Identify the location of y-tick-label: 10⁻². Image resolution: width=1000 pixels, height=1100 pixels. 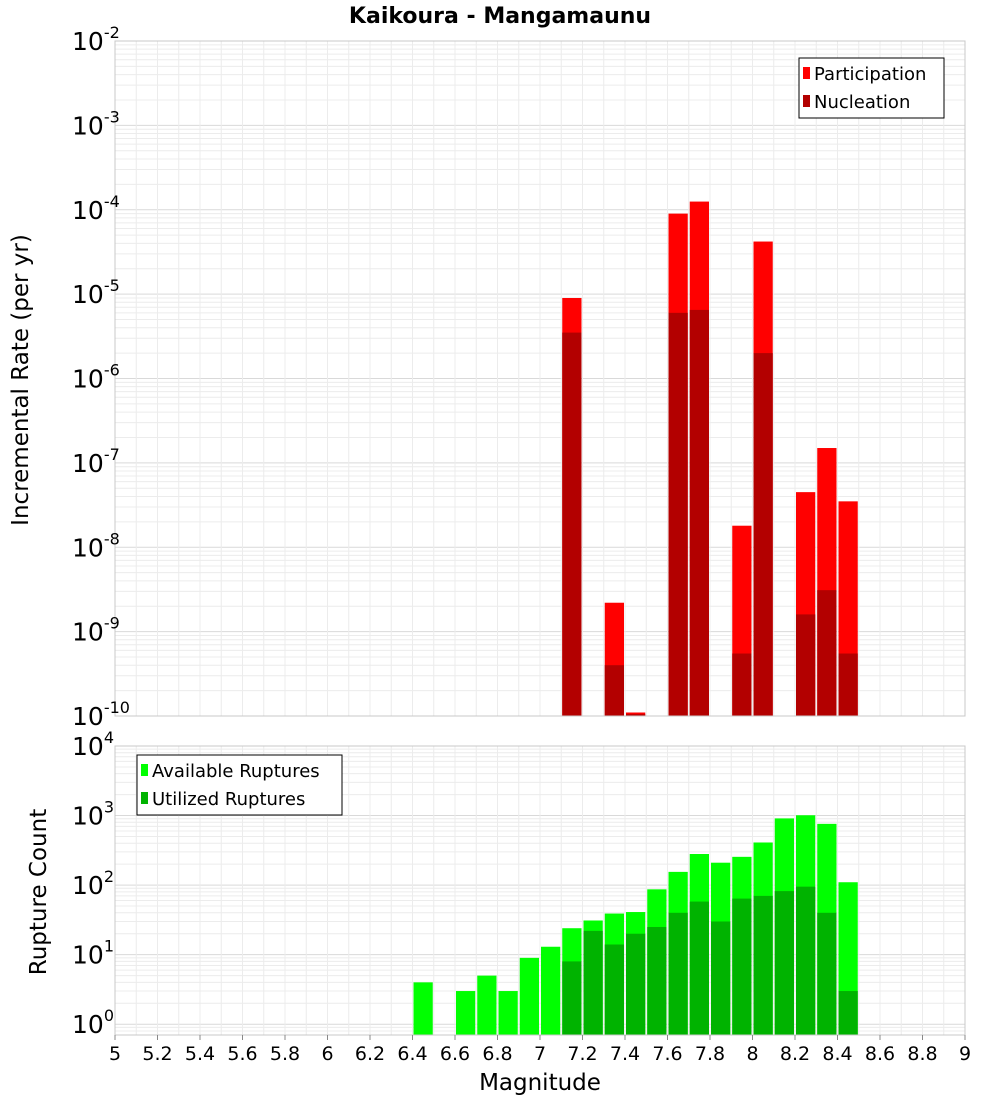
(96, 39).